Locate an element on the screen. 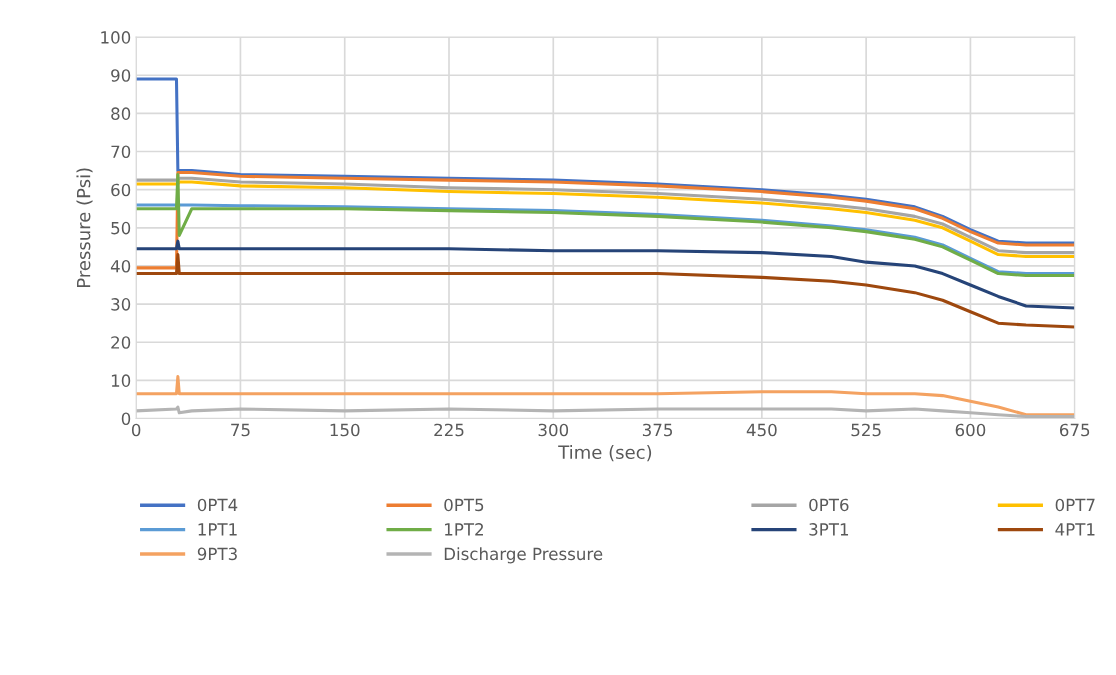 The width and height of the screenshot is (1116, 675). x-tick-label: 225 is located at coordinates (449, 430).